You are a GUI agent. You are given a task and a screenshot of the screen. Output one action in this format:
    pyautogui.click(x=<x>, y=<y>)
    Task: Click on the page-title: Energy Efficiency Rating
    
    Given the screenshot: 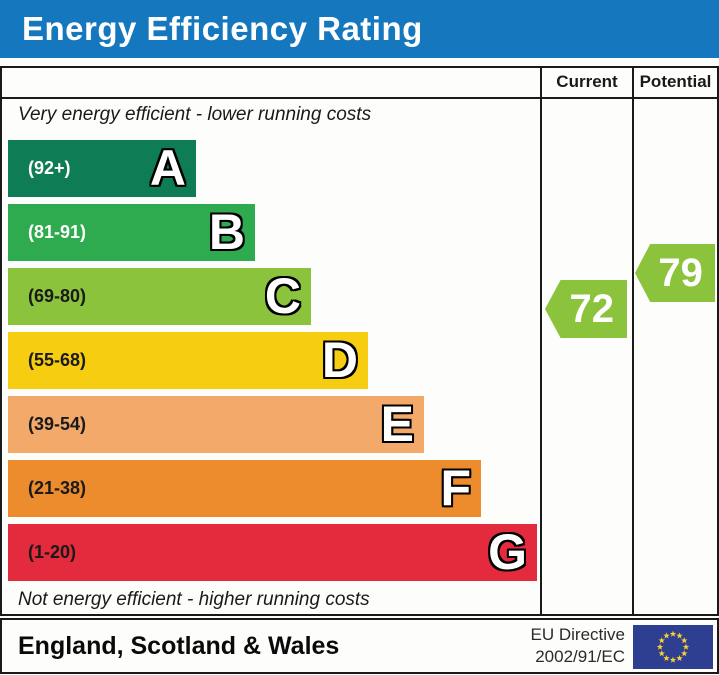 What is the action you would take?
    pyautogui.click(x=222, y=28)
    